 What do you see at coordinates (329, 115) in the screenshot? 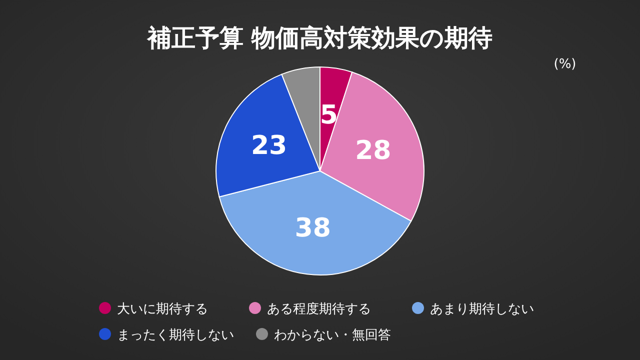
I see `data-label: 5` at bounding box center [329, 115].